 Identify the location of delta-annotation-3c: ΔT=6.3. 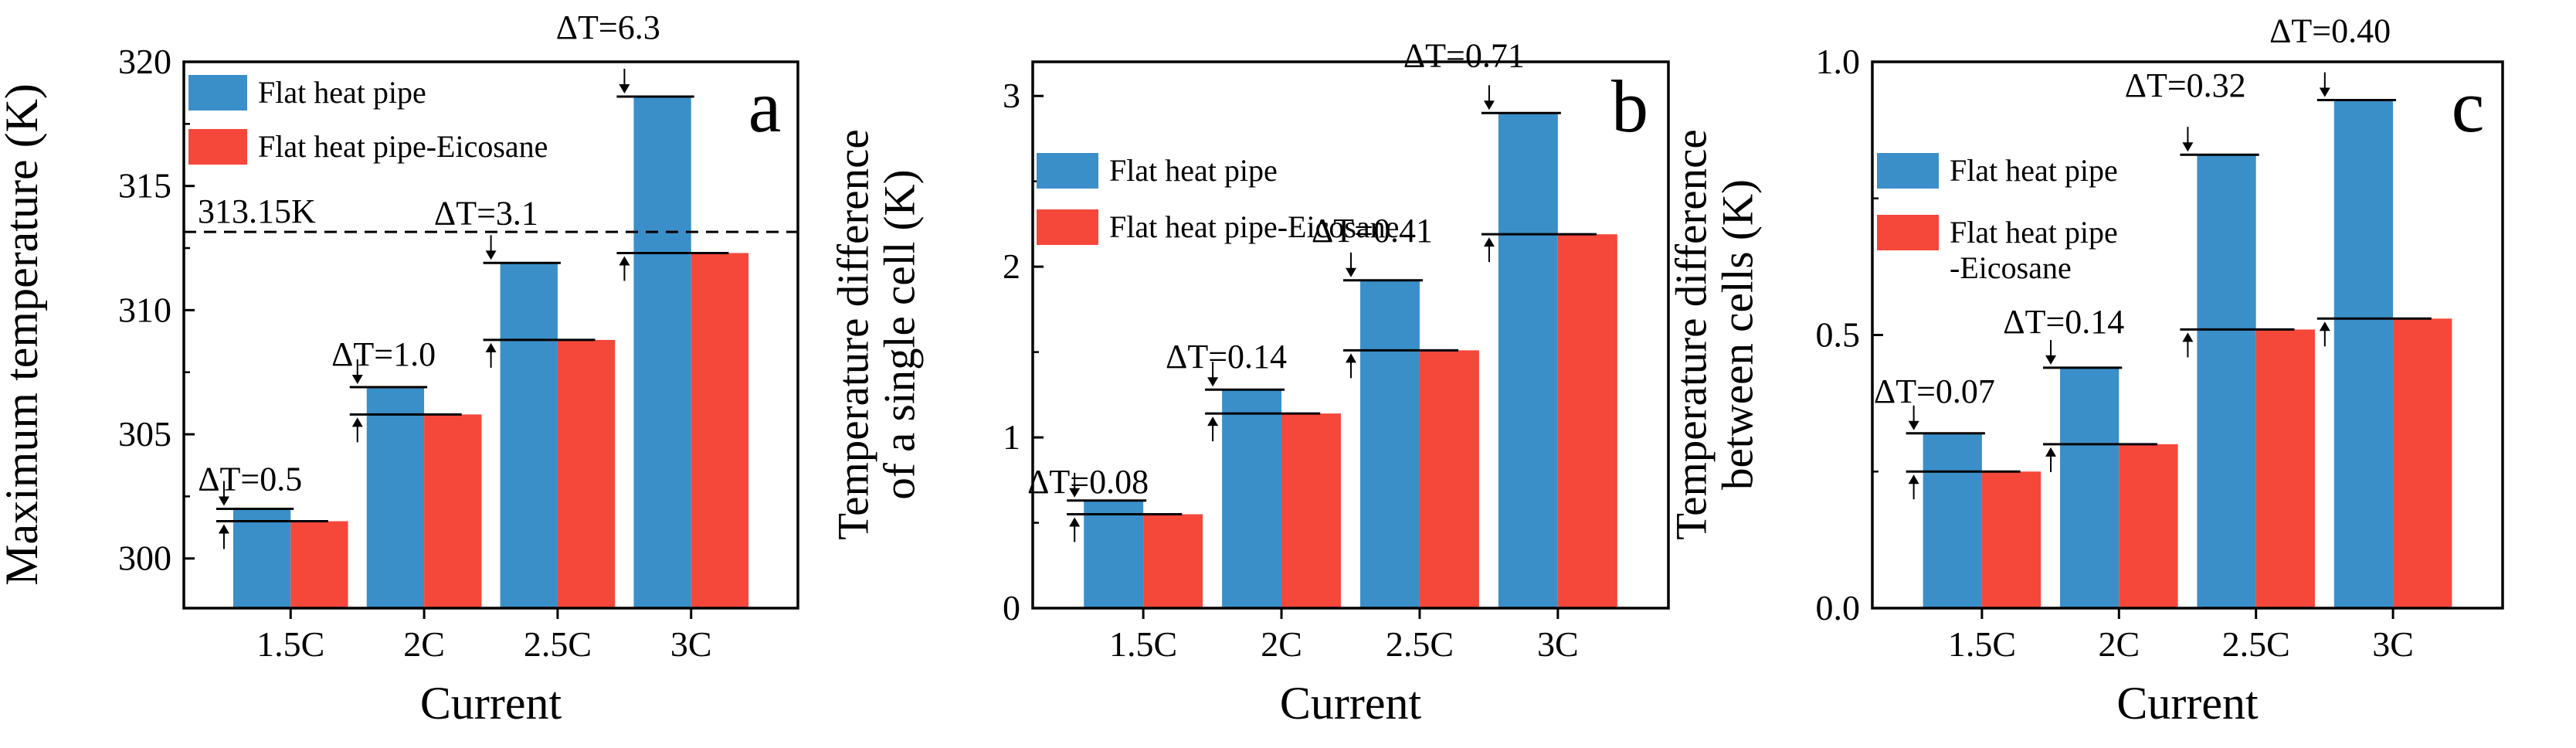
(642, 144).